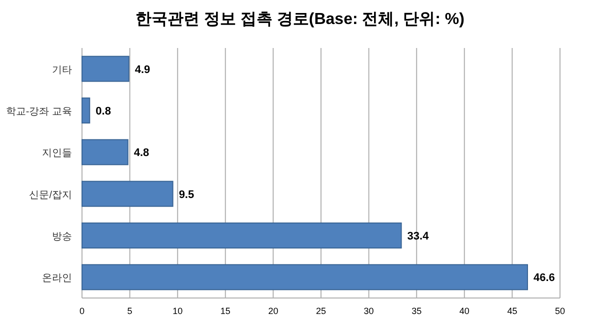 Image resolution: width=600 pixels, height=322 pixels. What do you see at coordinates (62, 237) in the screenshot?
I see `y-tick-label: 방송` at bounding box center [62, 237].